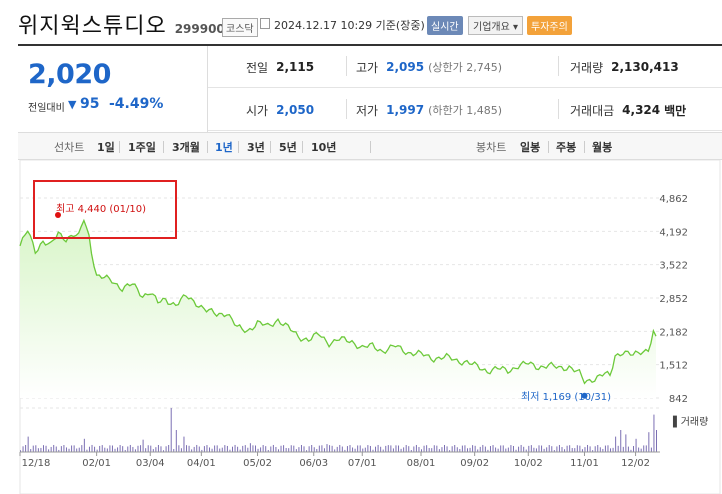 The width and height of the screenshot is (722, 494). Describe the element at coordinates (474, 463) in the screenshot. I see `x-tick-label: 09/02` at that location.